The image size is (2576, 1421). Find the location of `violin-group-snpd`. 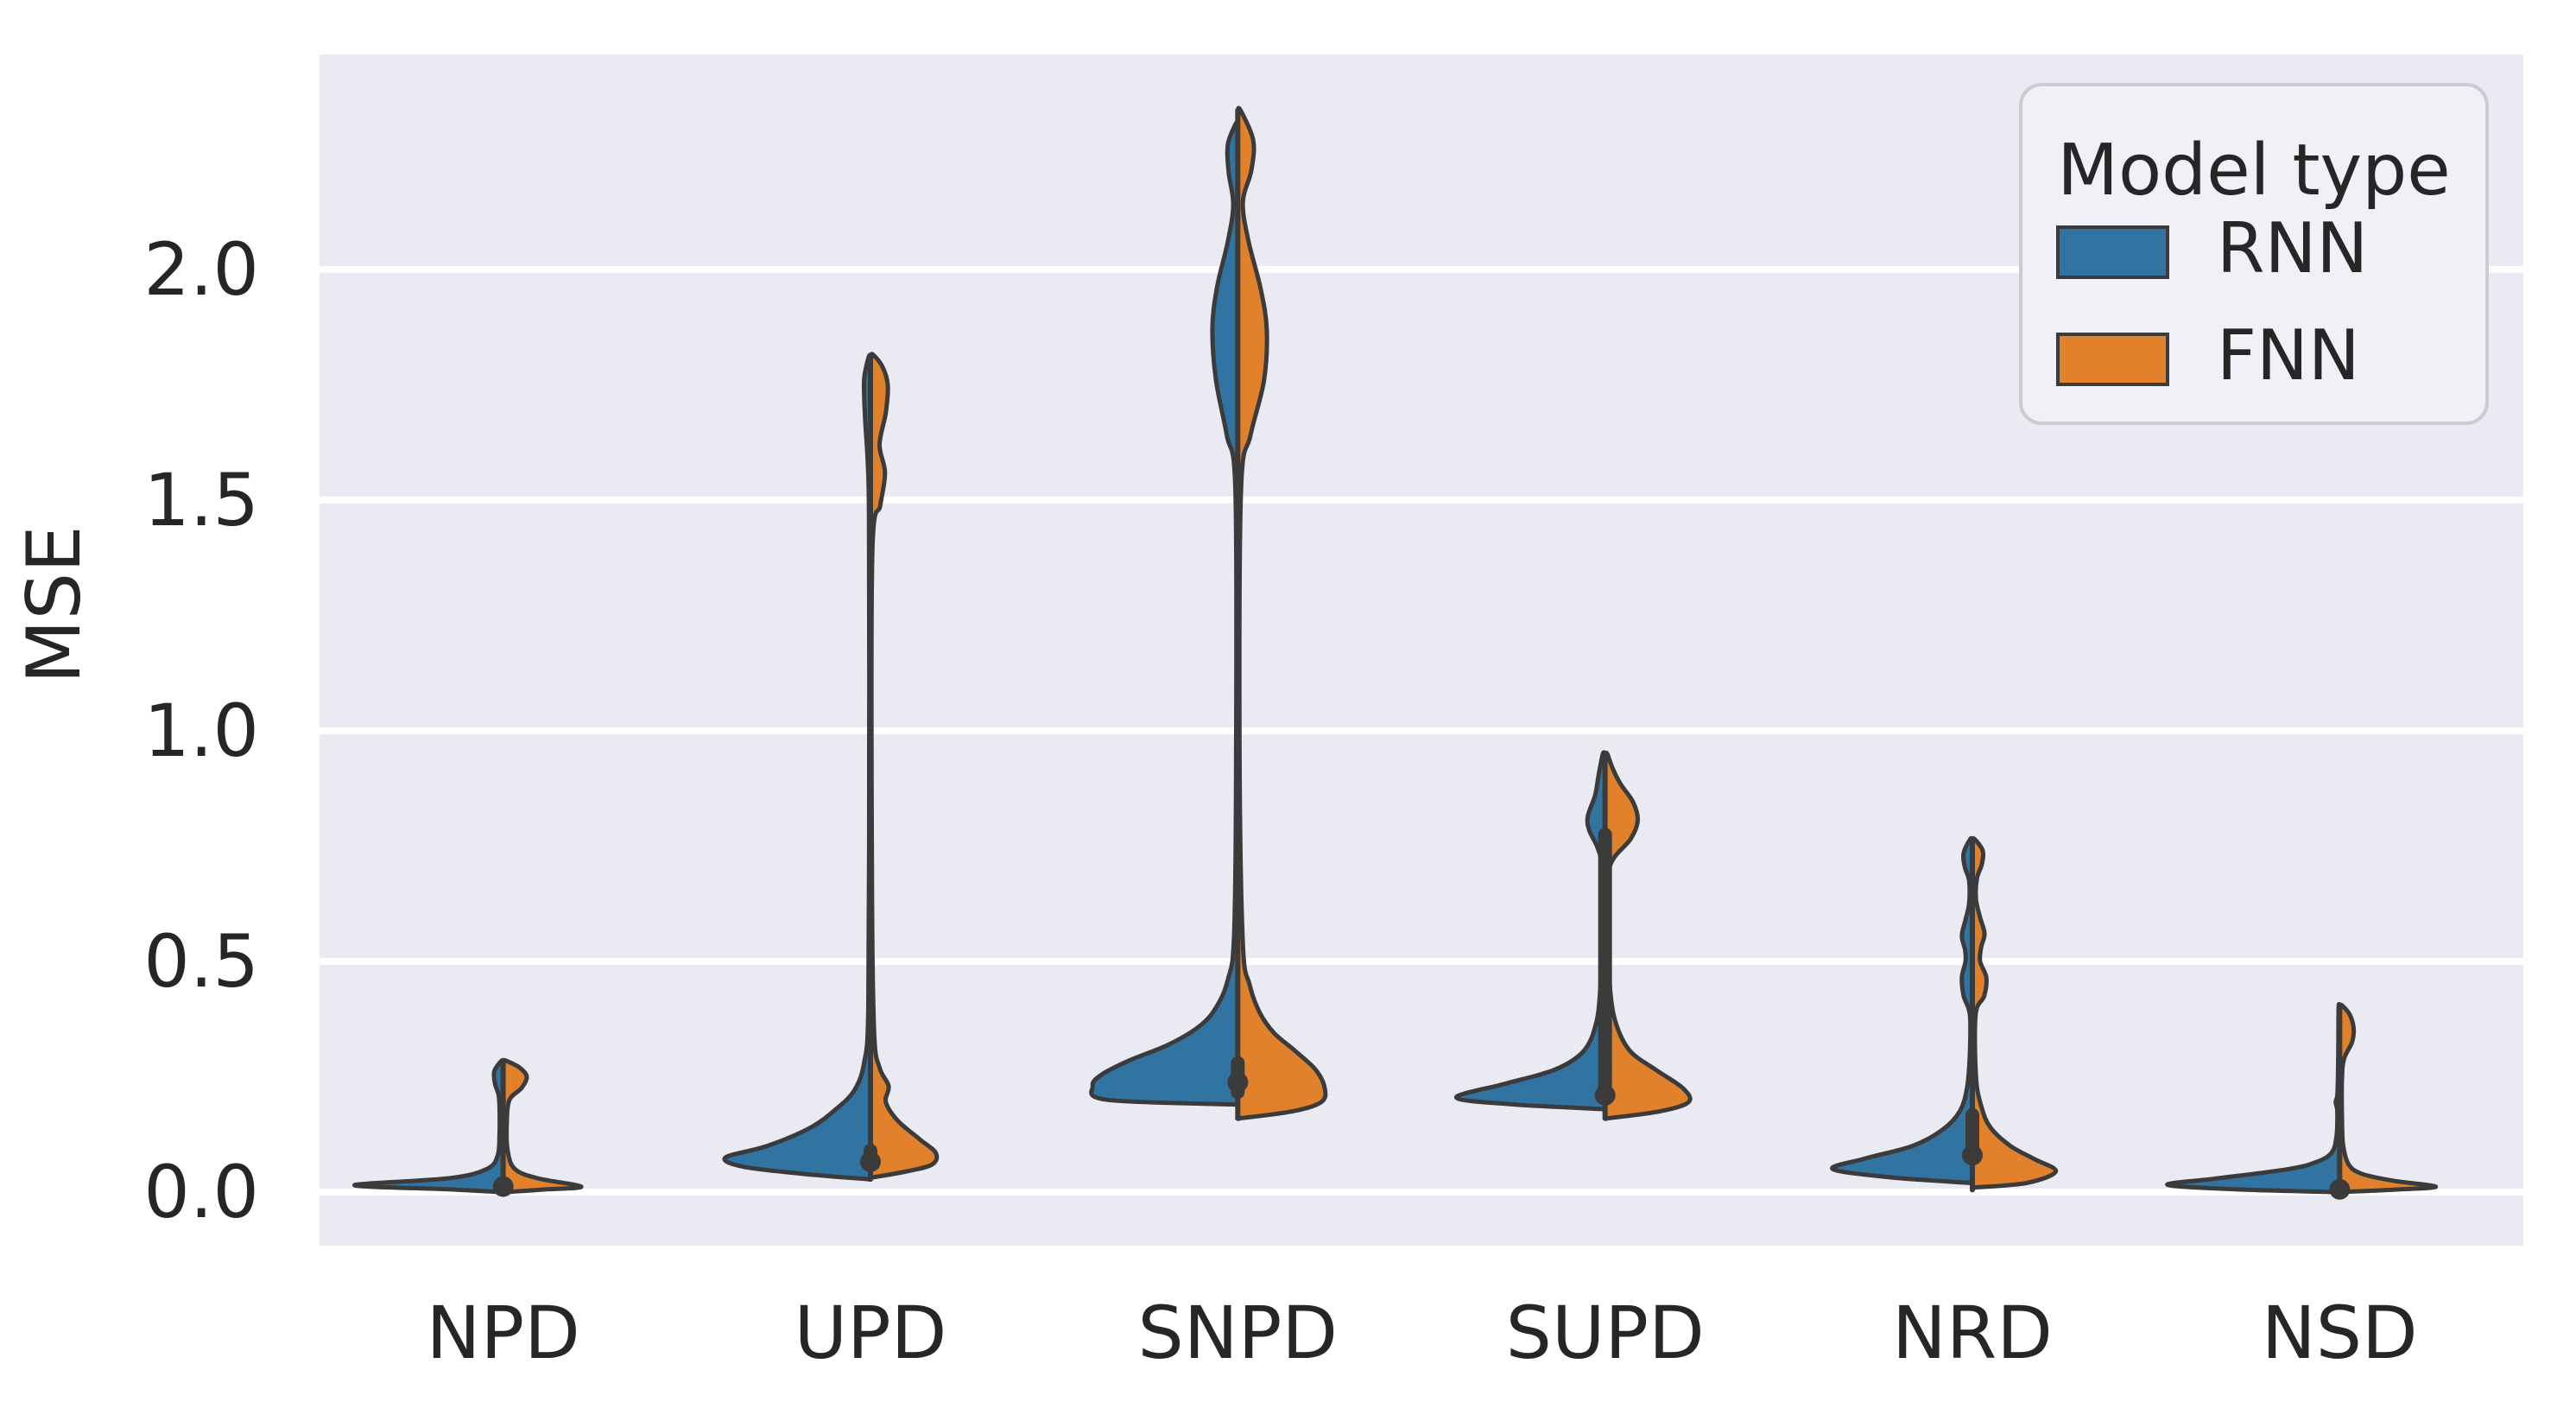

violin-group-snpd is located at coordinates (1208, 613).